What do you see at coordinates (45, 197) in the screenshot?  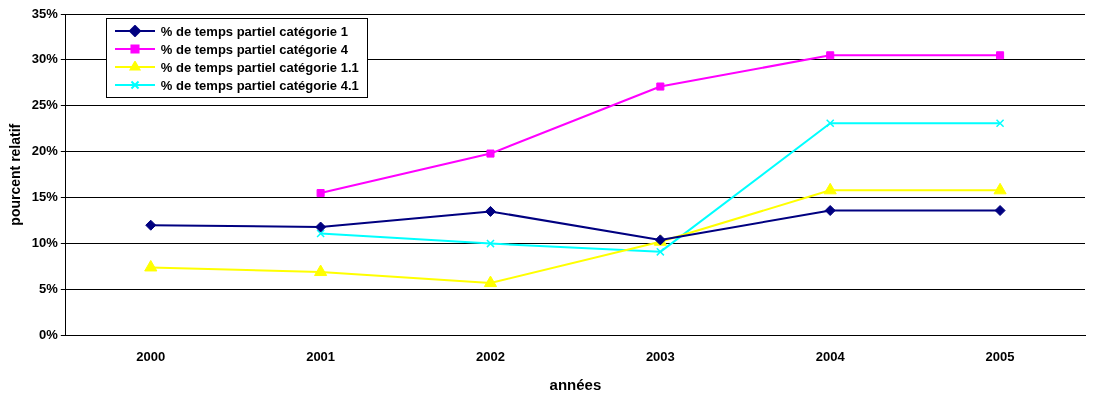 I see `y-tick-label: 15%` at bounding box center [45, 197].